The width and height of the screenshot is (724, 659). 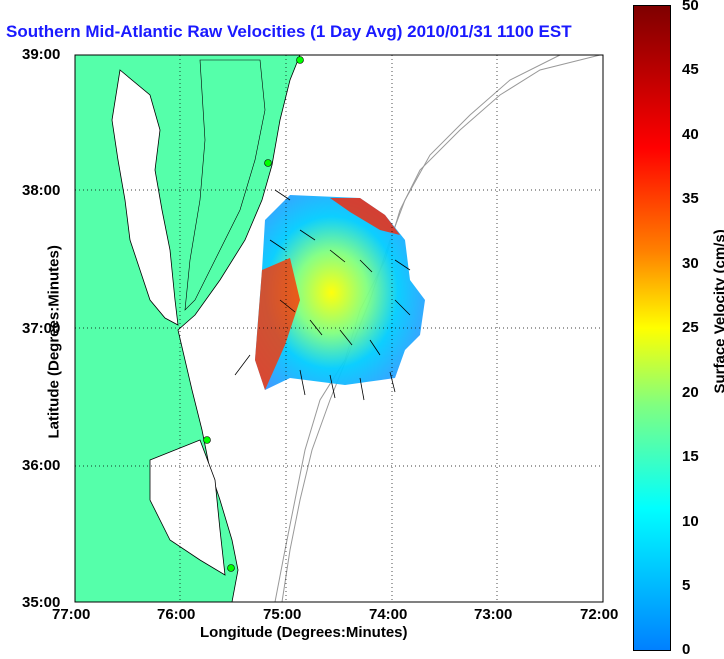 What do you see at coordinates (176, 614) in the screenshot?
I see `xtick-76: 76:00` at bounding box center [176, 614].